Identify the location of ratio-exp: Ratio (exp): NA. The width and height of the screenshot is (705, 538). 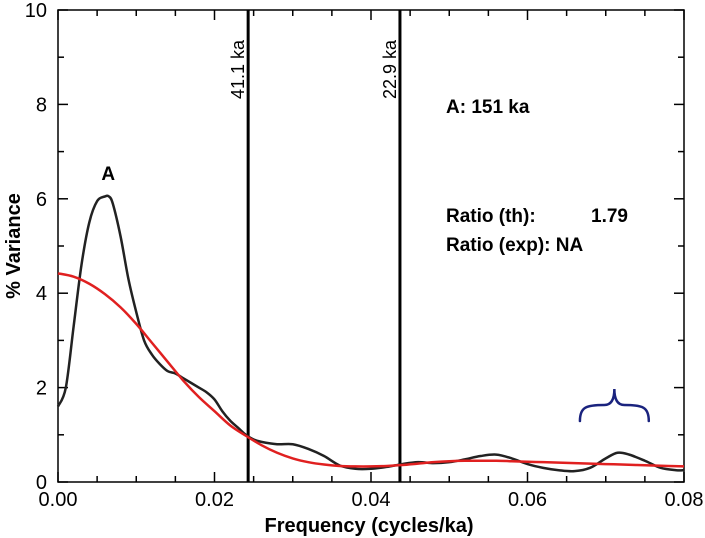
(515, 245).